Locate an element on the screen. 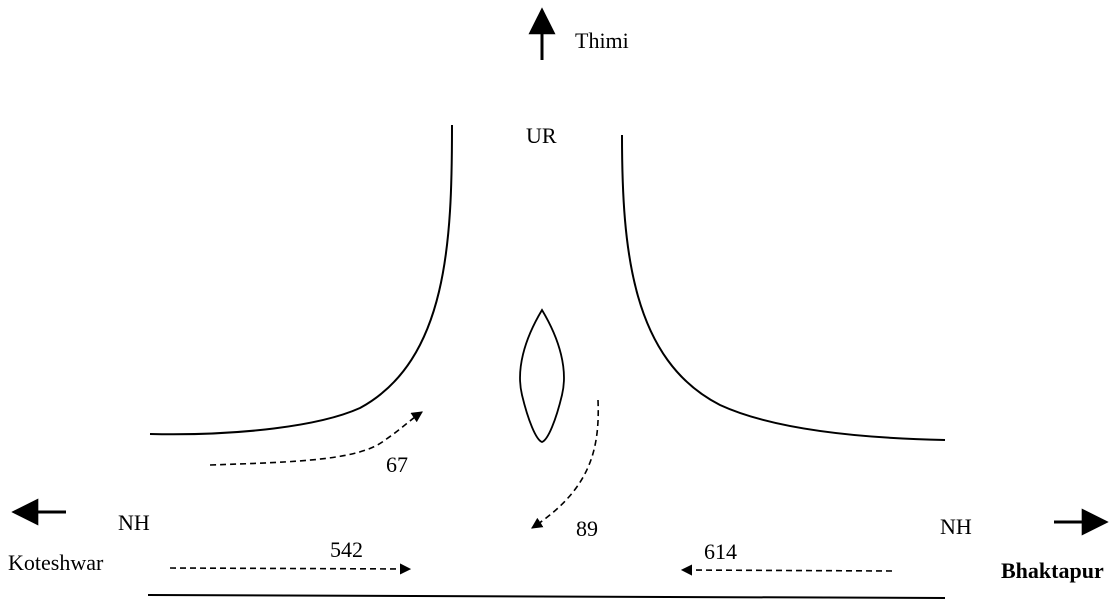 Image resolution: width=1119 pixels, height=603 pixels. major-road-bottom-edge is located at coordinates (546, 596).